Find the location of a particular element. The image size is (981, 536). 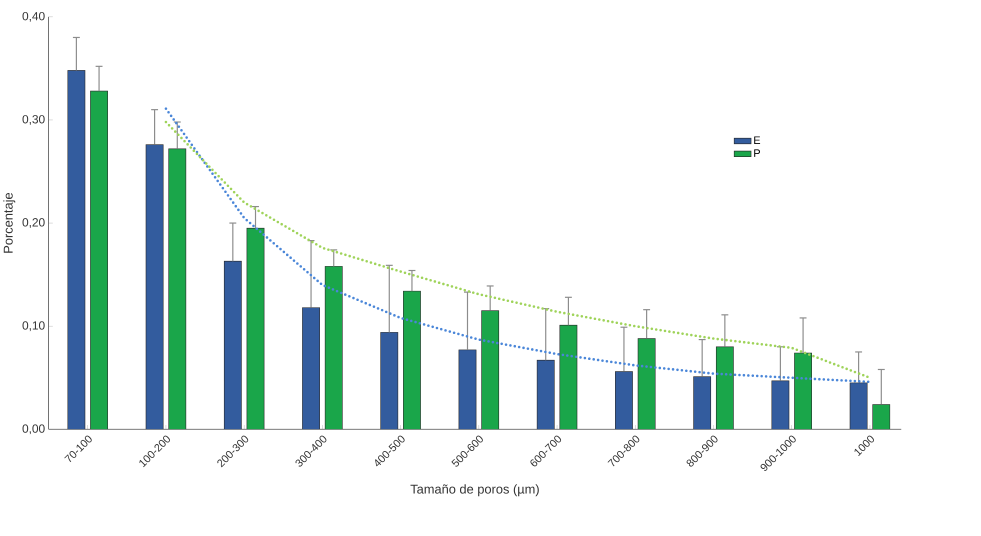

y-tick-label: 0,30 is located at coordinates (33, 119).